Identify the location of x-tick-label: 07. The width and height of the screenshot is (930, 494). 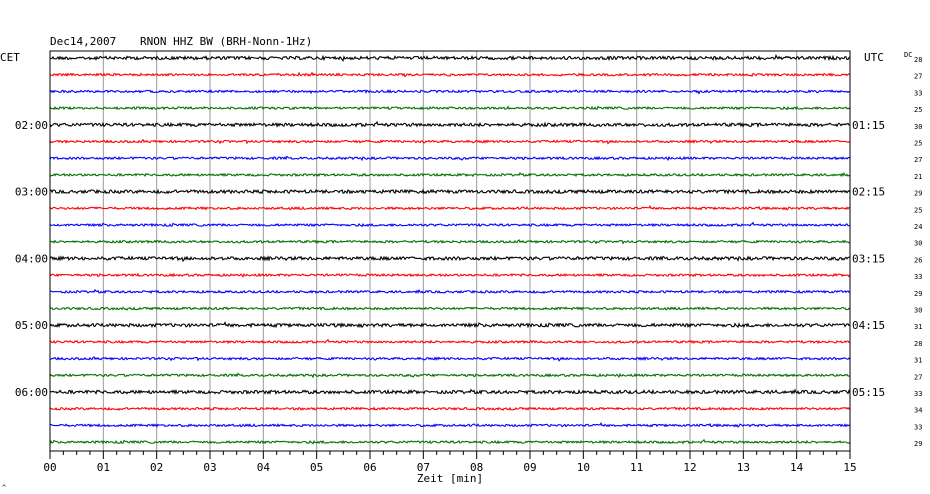
(423, 467).